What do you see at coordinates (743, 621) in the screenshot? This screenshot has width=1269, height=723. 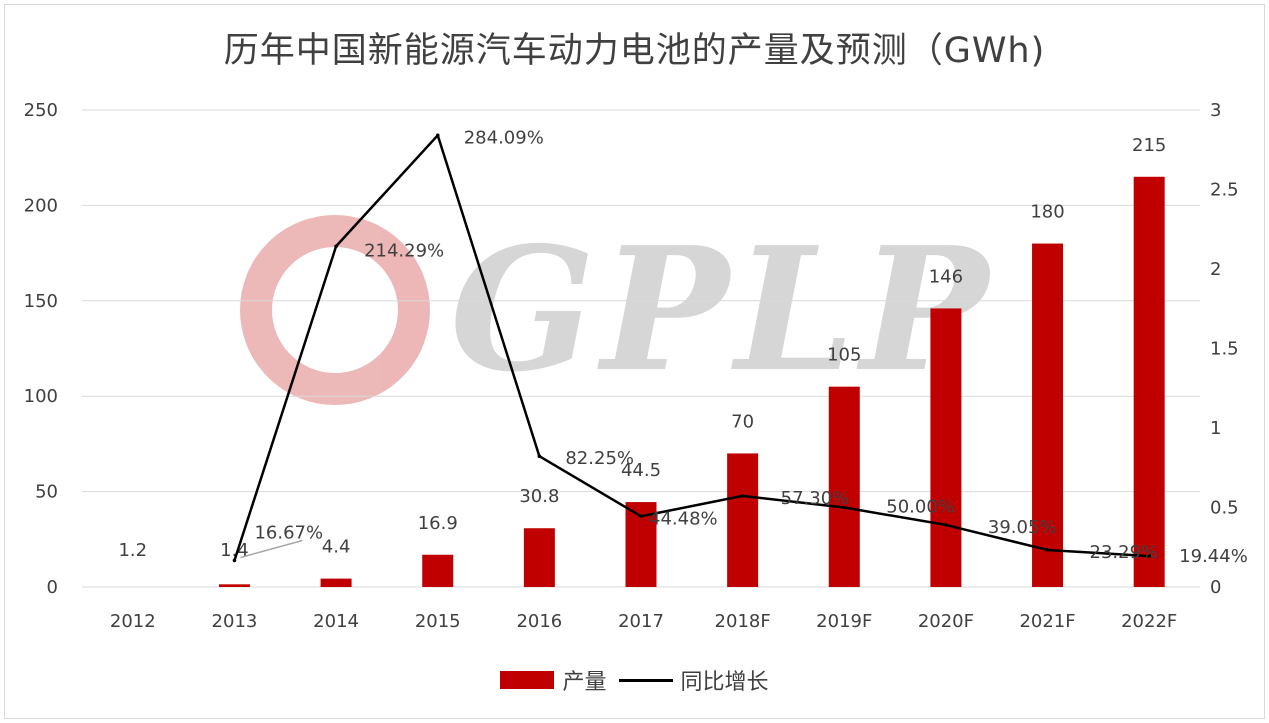 I see `x-tick-label: 2018F` at bounding box center [743, 621].